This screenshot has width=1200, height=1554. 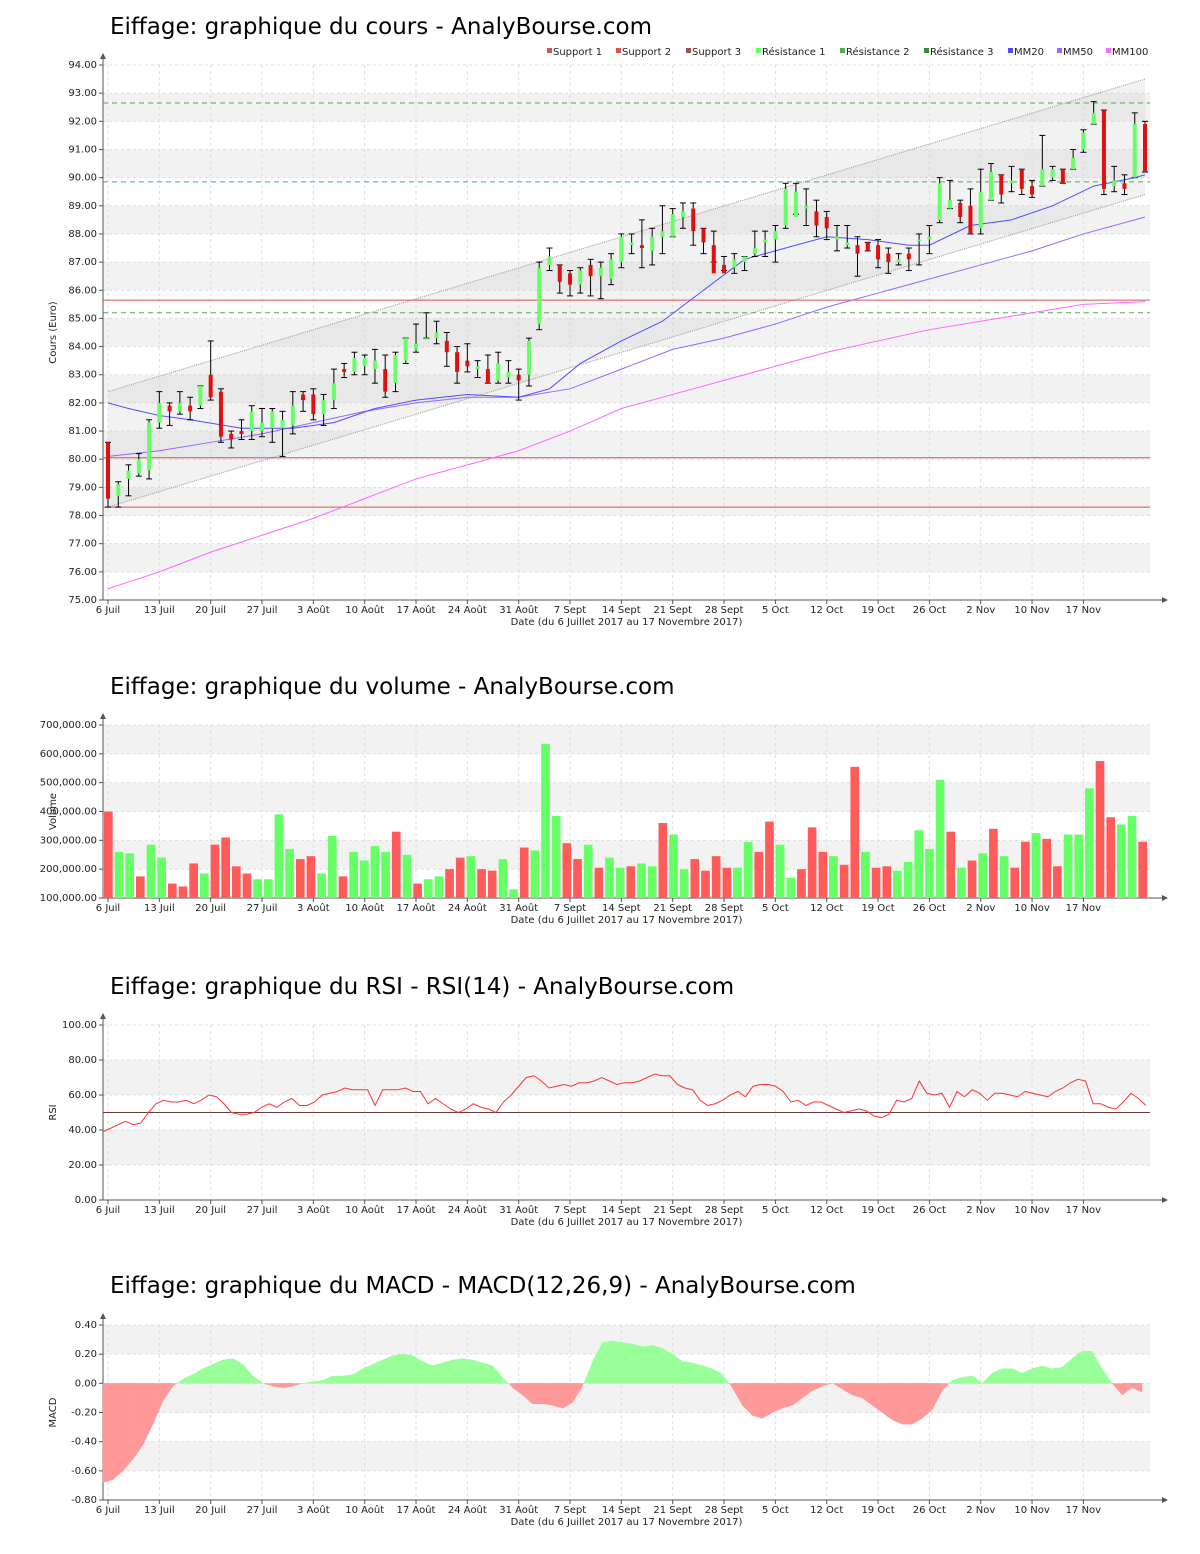 I want to click on rsi-x-tick-label: 10 Nov, so click(x=1032, y=1210).